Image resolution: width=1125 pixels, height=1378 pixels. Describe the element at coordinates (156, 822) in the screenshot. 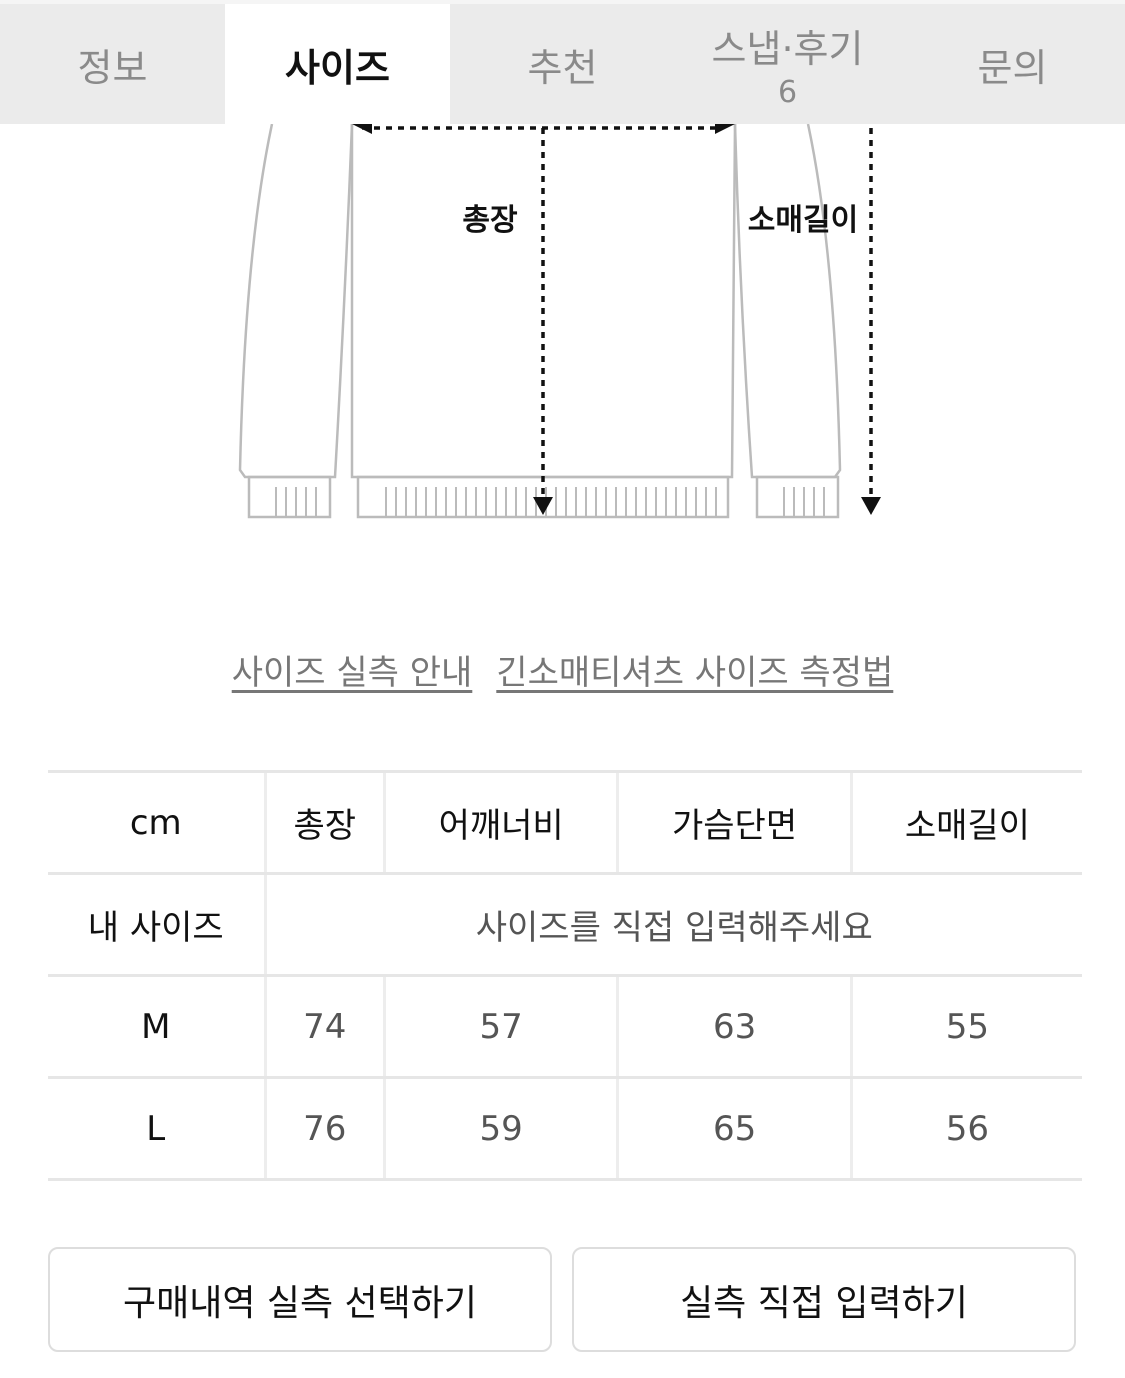

I see `unit-header: cm` at that location.